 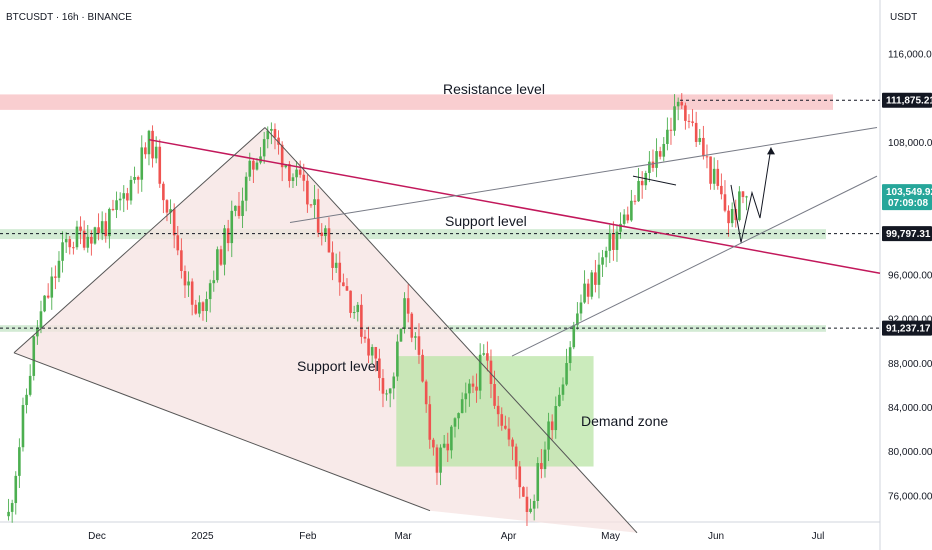 What do you see at coordinates (910, 408) in the screenshot?
I see `y-tick-label: 84,000.00` at bounding box center [910, 408].